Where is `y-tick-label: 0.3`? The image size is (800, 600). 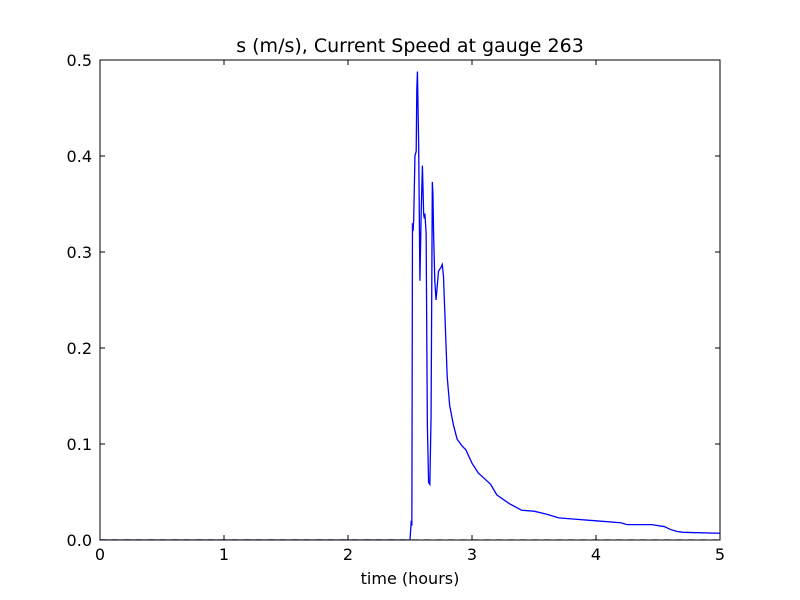
y-tick-label: 0.3 is located at coordinates (79, 252).